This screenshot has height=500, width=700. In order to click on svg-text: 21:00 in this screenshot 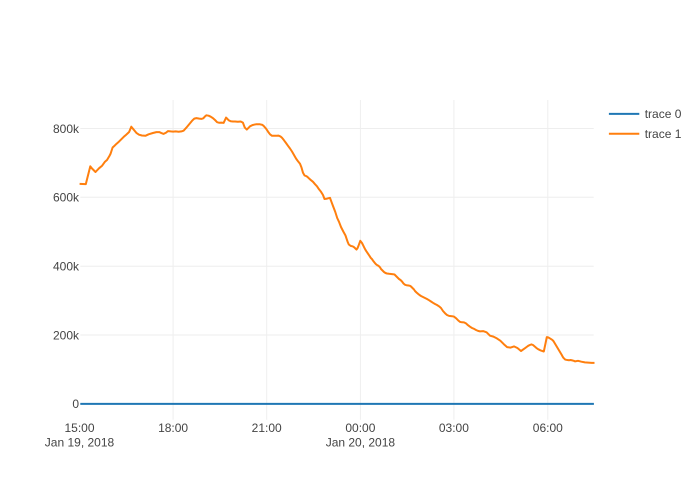, I will do `click(267, 428)`.